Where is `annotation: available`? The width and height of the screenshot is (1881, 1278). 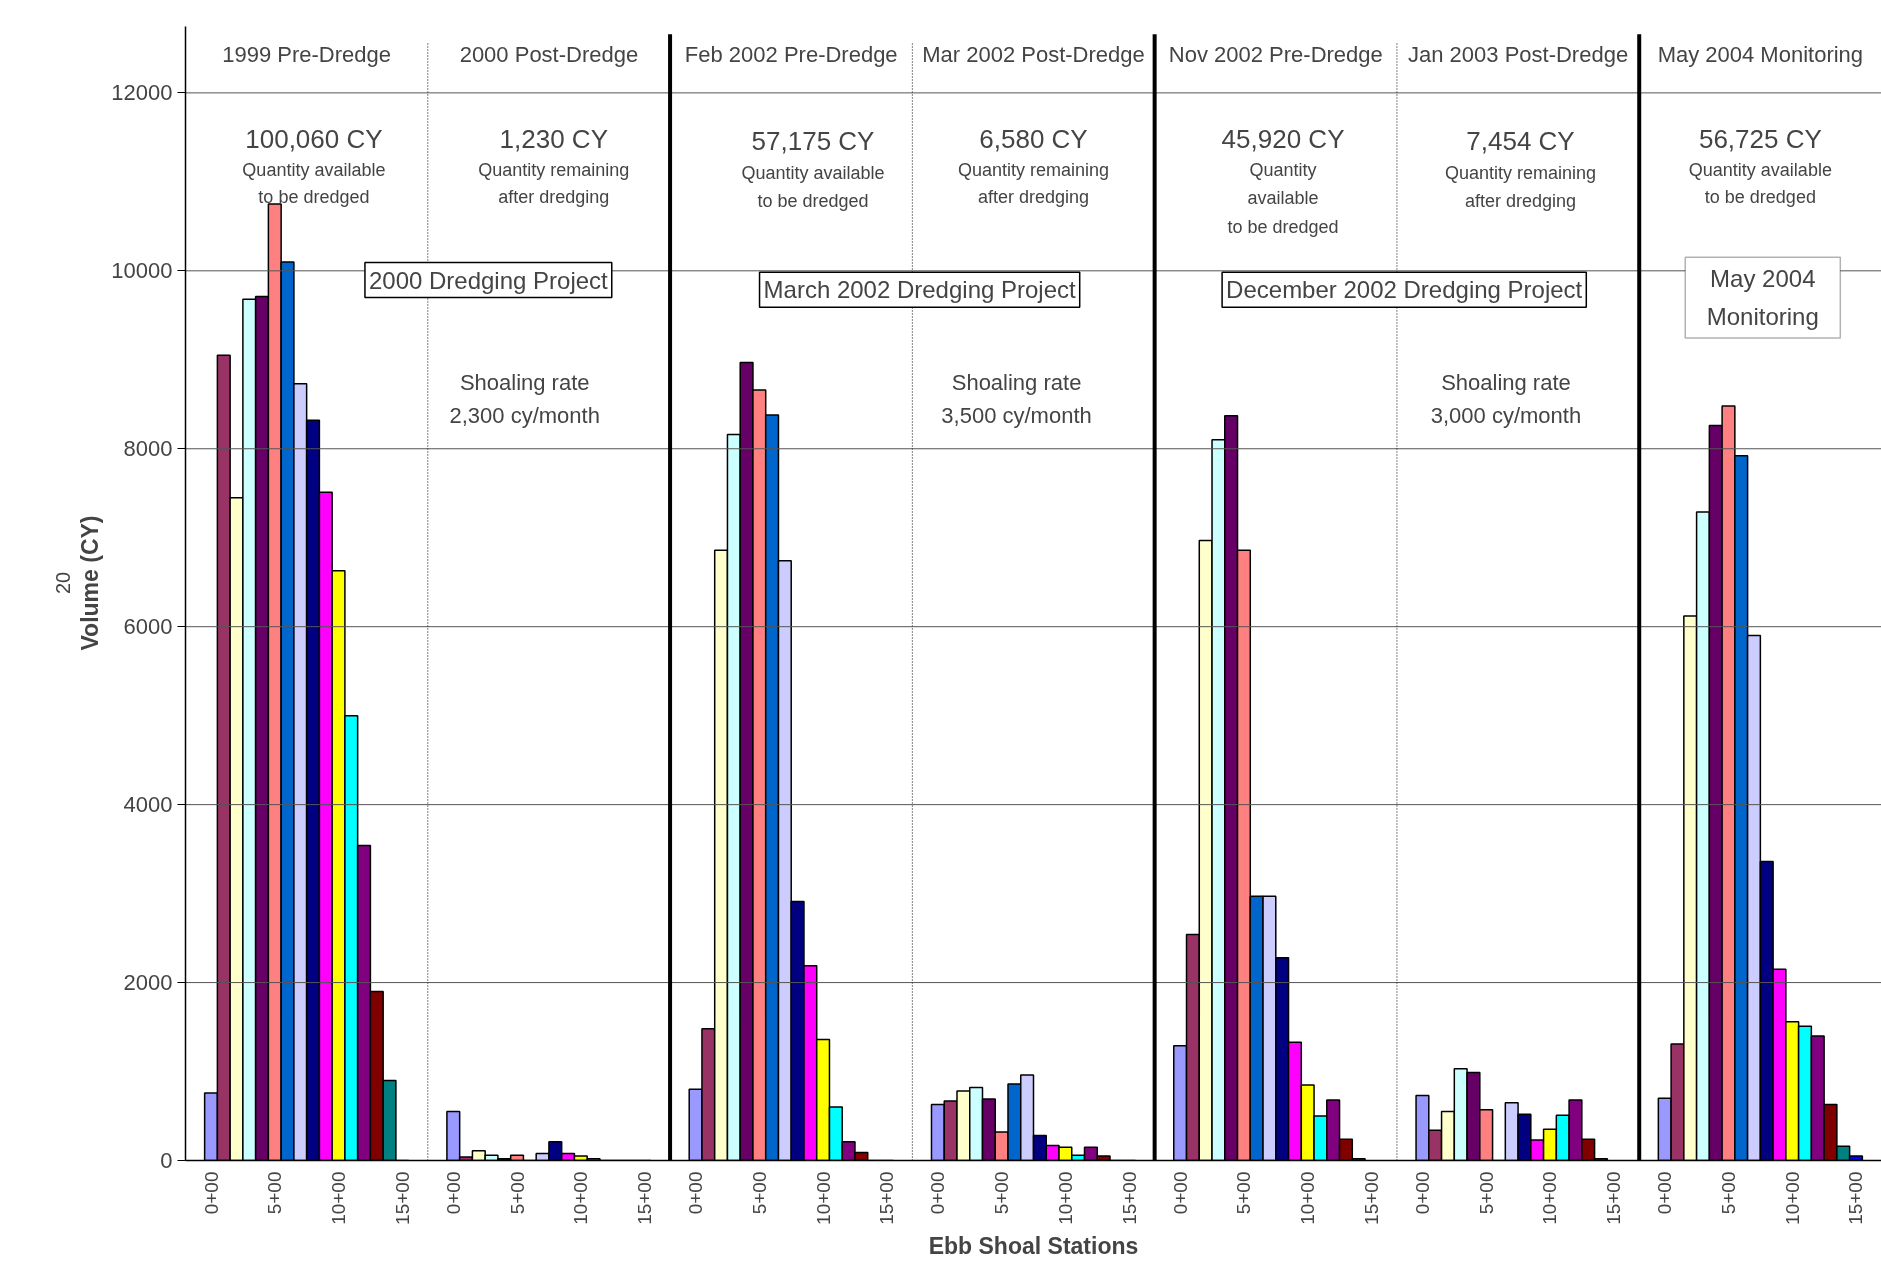 annotation: available is located at coordinates (1283, 198).